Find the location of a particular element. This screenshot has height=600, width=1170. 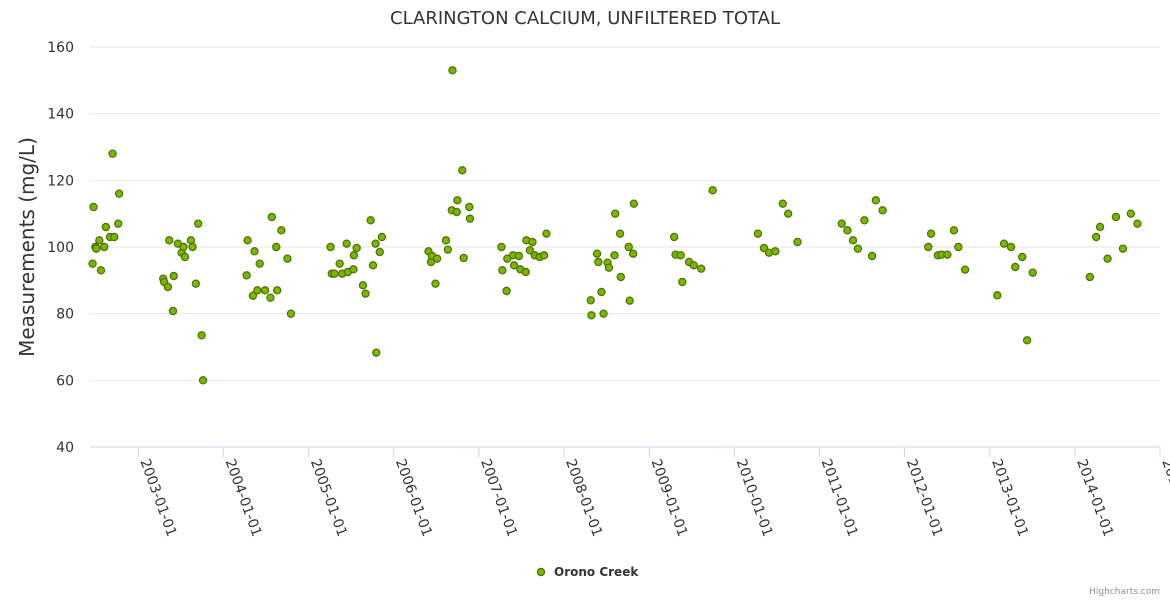

legend-label: Orono Creek is located at coordinates (596, 572).